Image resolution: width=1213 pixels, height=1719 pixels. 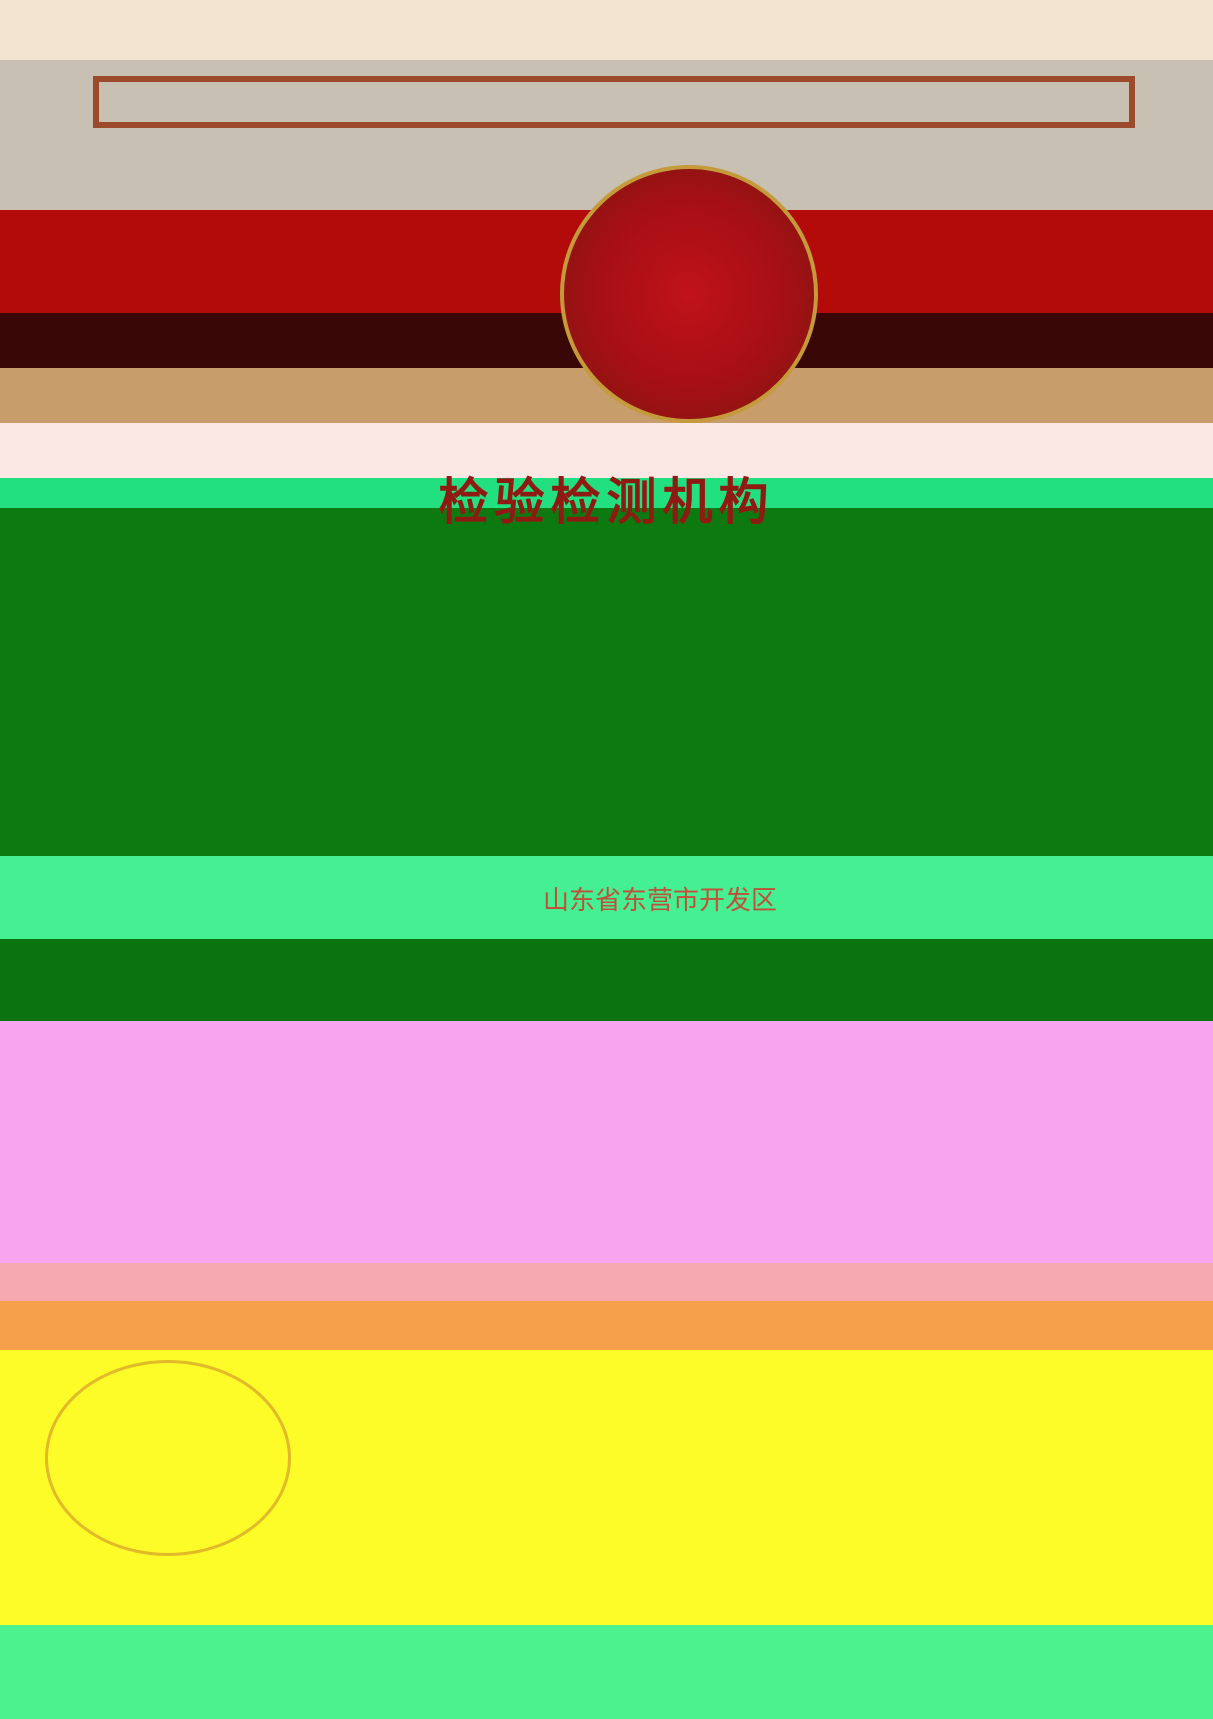 What do you see at coordinates (168, 1458) in the screenshot?
I see `seal` at bounding box center [168, 1458].